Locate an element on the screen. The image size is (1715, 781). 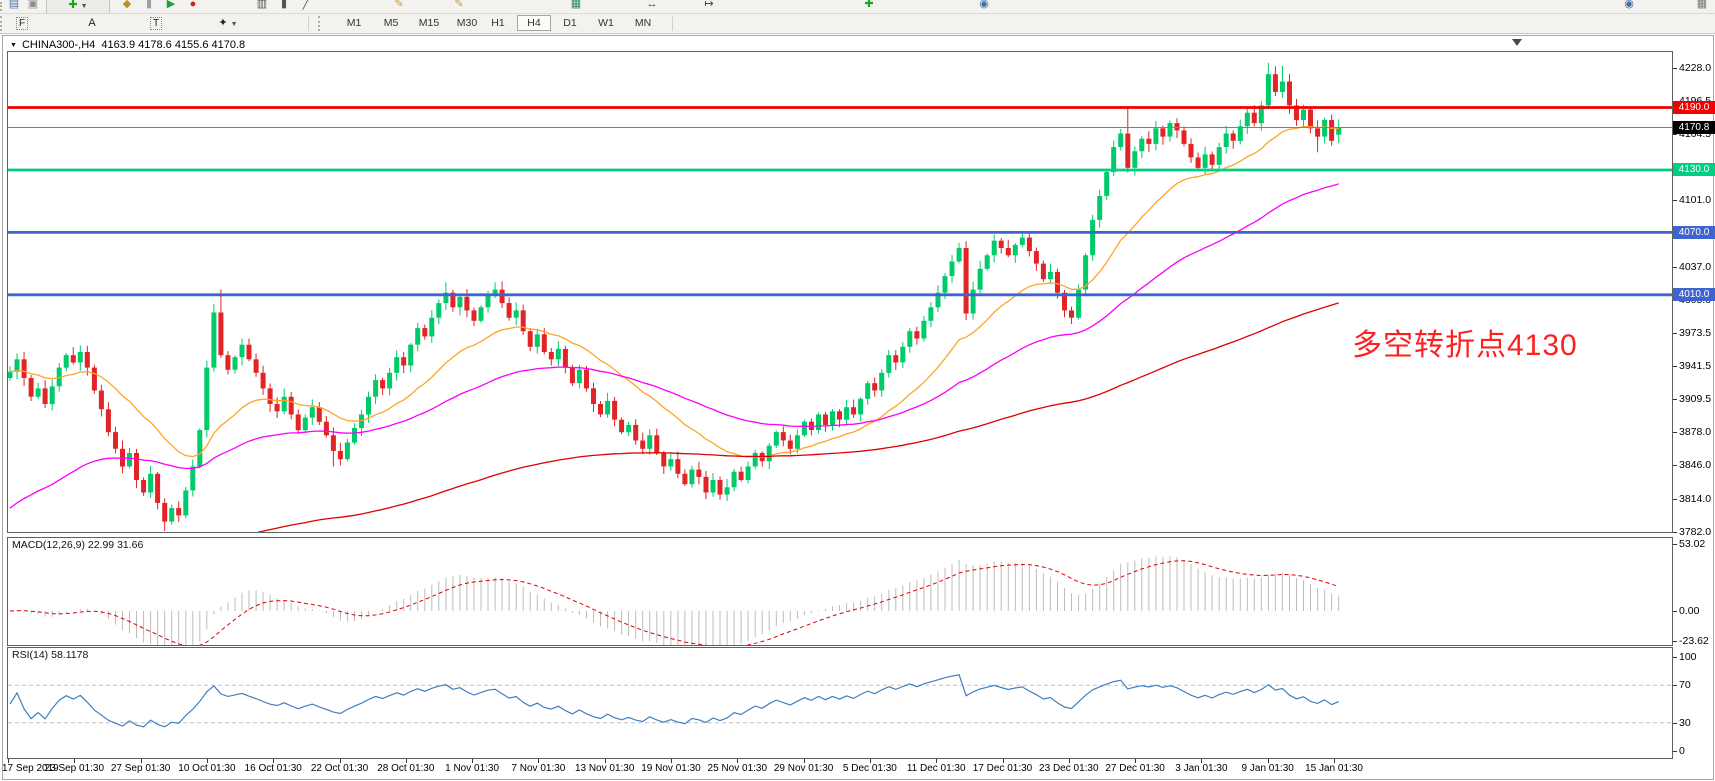
tile-windows-icon: ▦ is located at coordinates (576, 5).